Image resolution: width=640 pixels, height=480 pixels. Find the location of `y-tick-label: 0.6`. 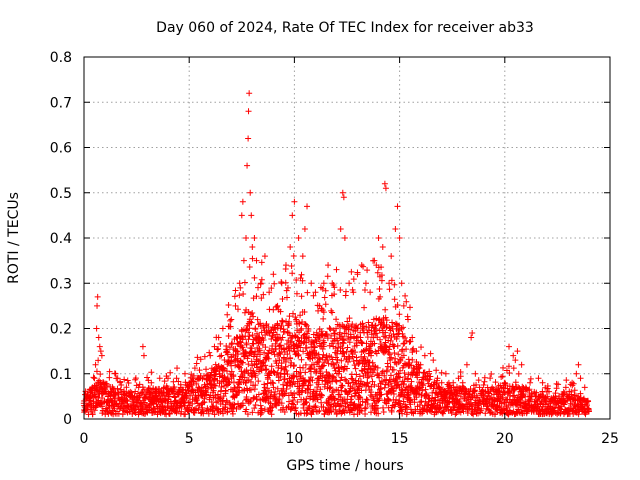

y-tick-label: 0.6 is located at coordinates (61, 149).